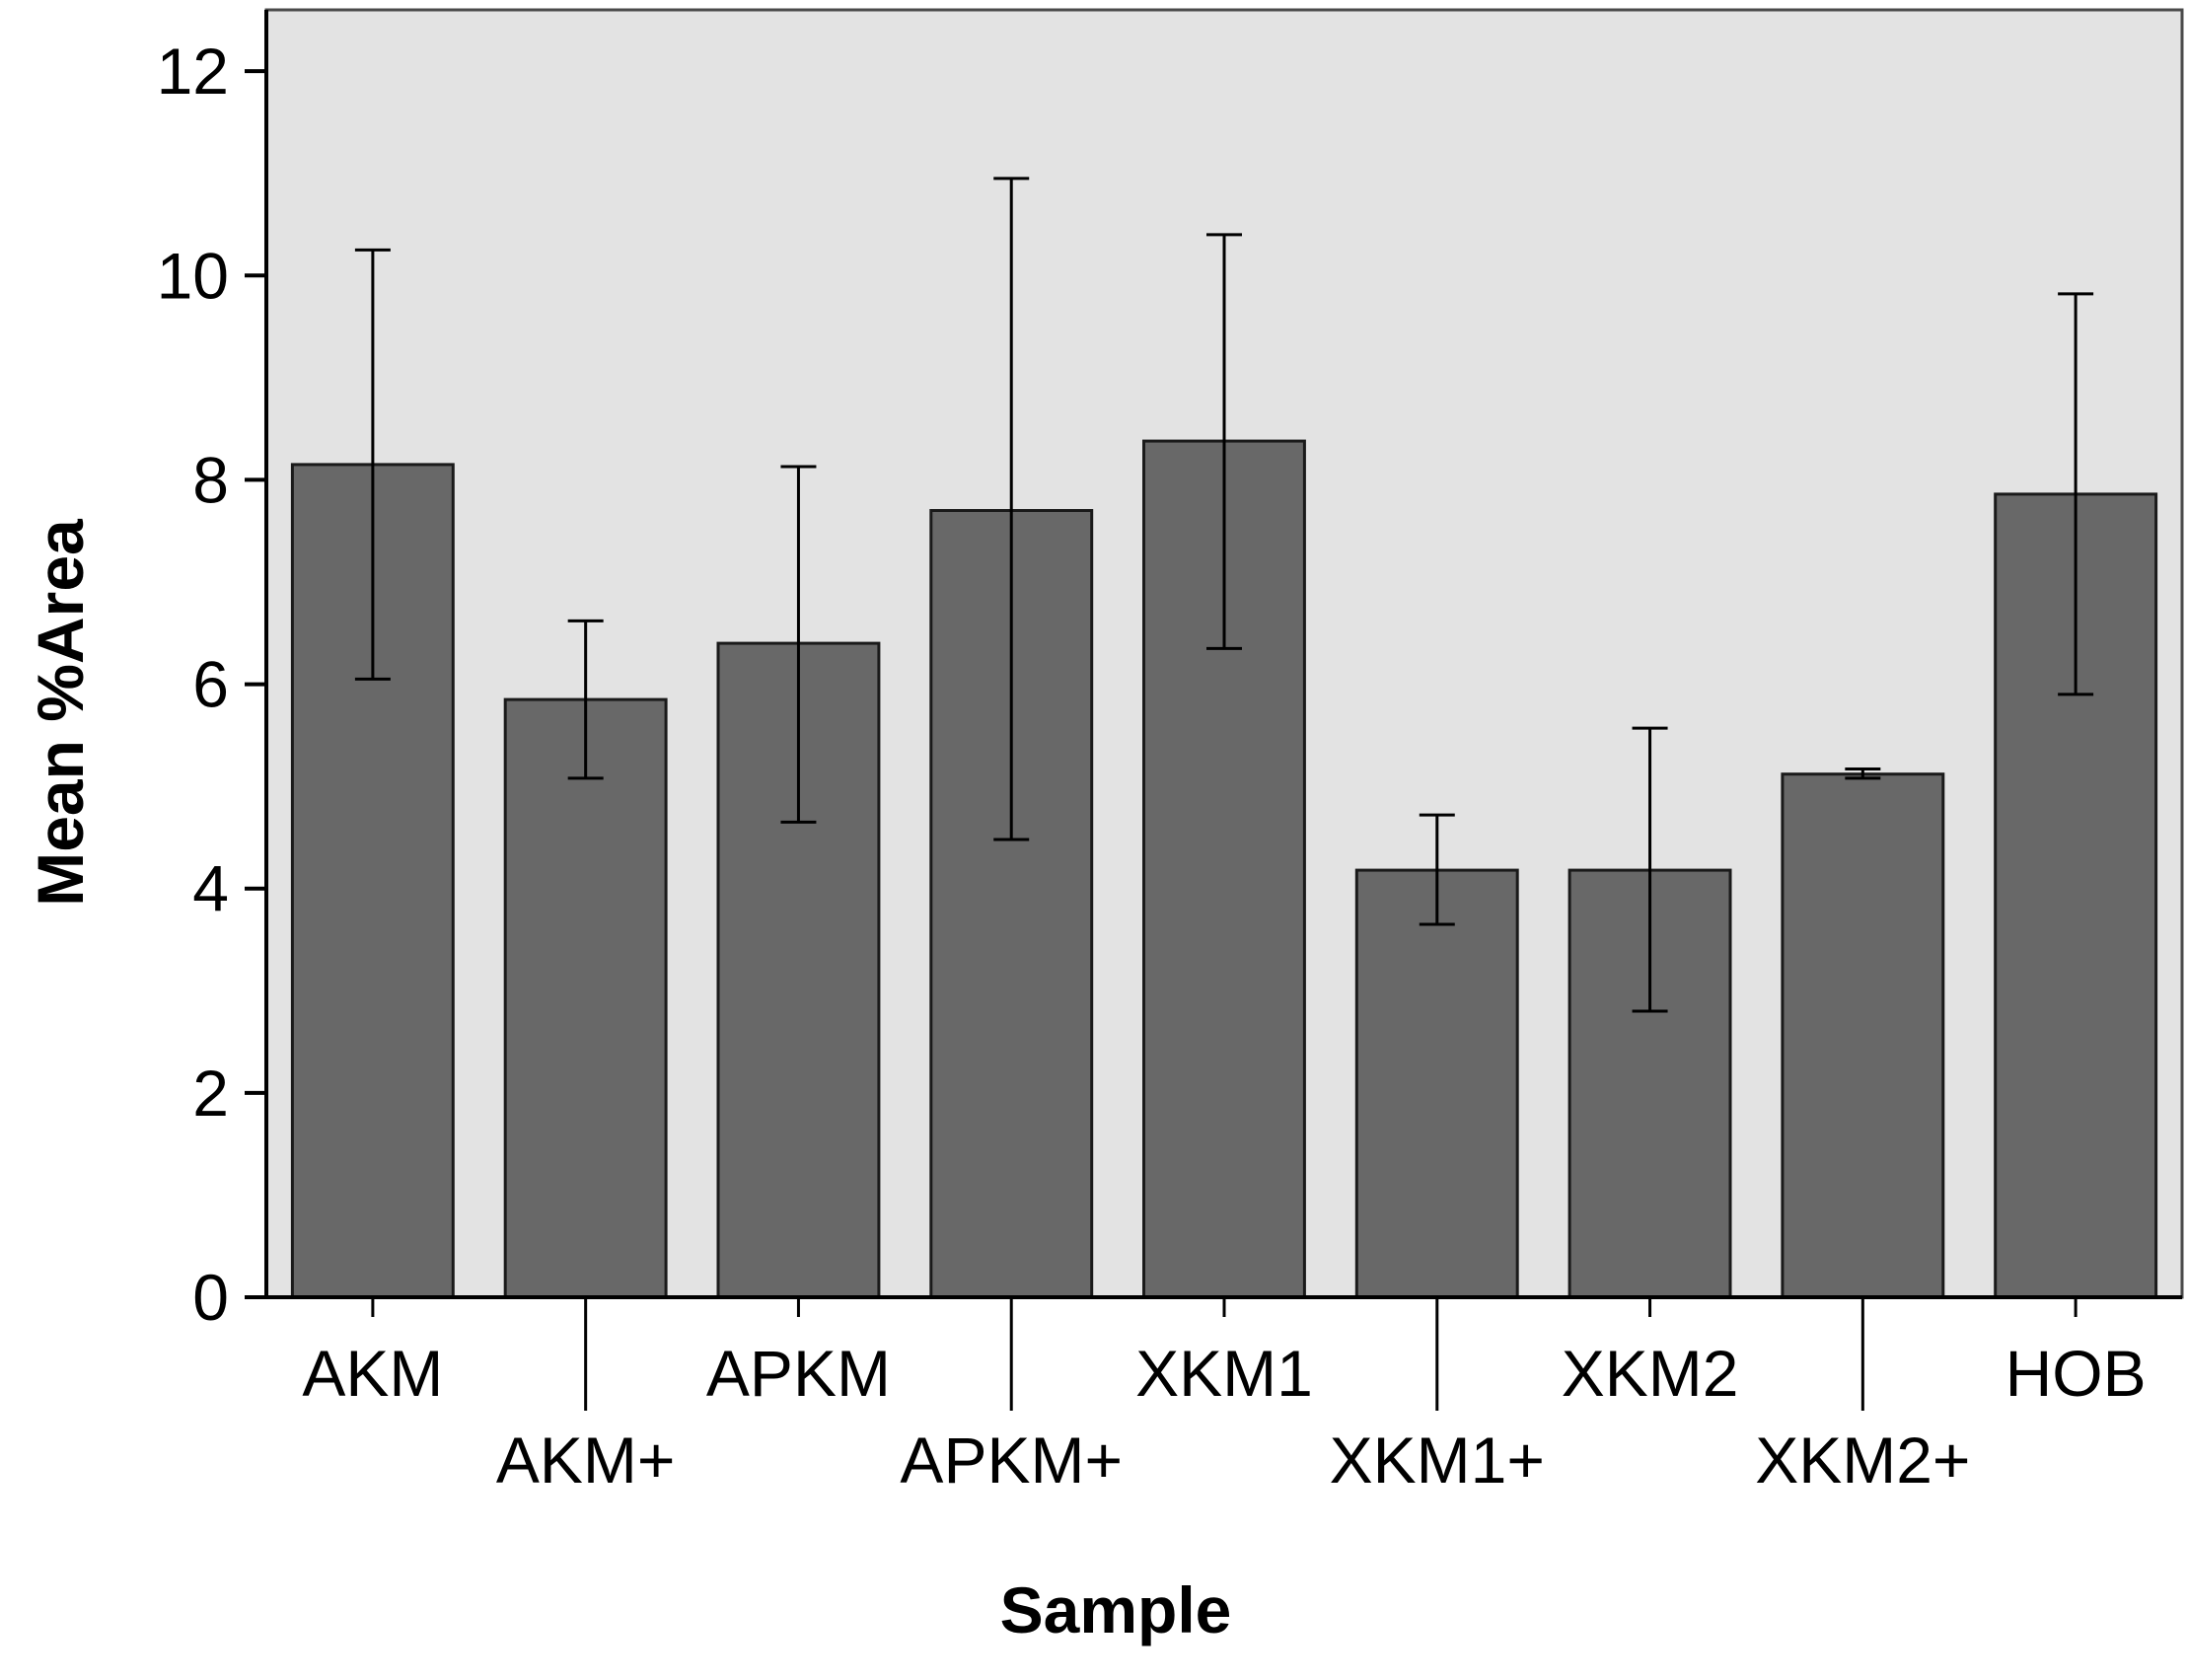 This screenshot has width=2187, height=1680. What do you see at coordinates (372, 1373) in the screenshot?
I see `x-tick-label-akm: AKM` at bounding box center [372, 1373].